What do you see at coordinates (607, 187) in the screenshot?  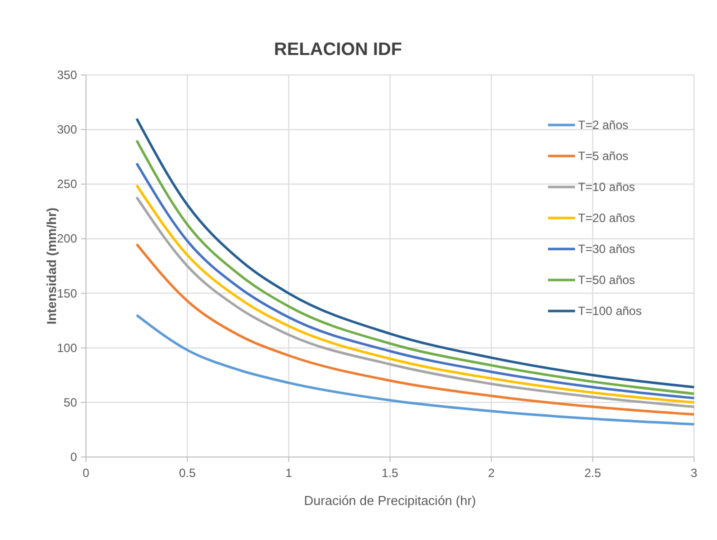 I see `legend-label: T=10 años` at bounding box center [607, 187].